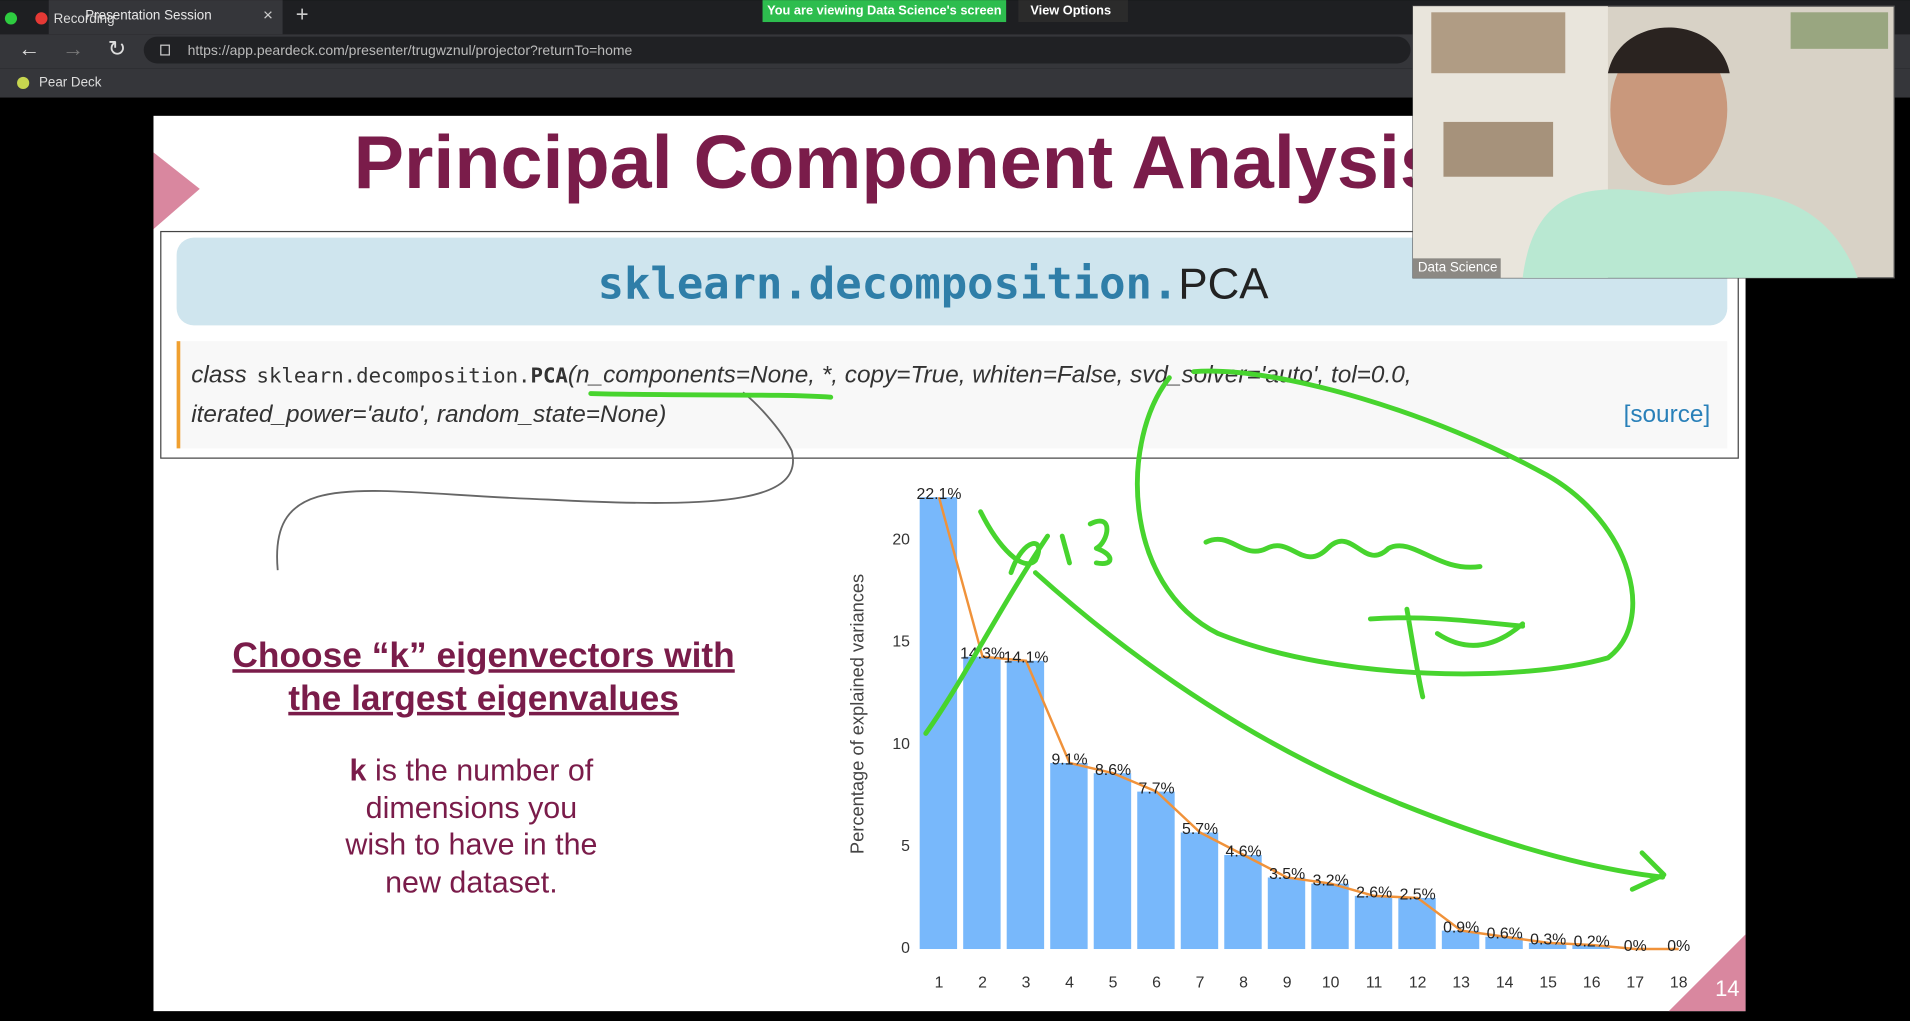 The image size is (1910, 1021). I want to click on heading-line-2: the largest eigenvalues, so click(483, 698).